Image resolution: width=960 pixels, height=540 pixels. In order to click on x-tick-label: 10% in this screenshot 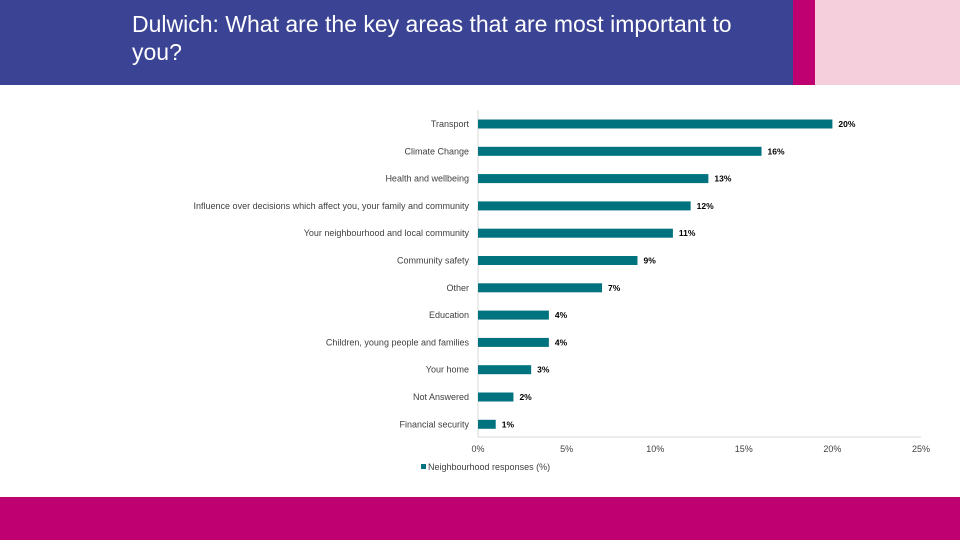, I will do `click(655, 449)`.